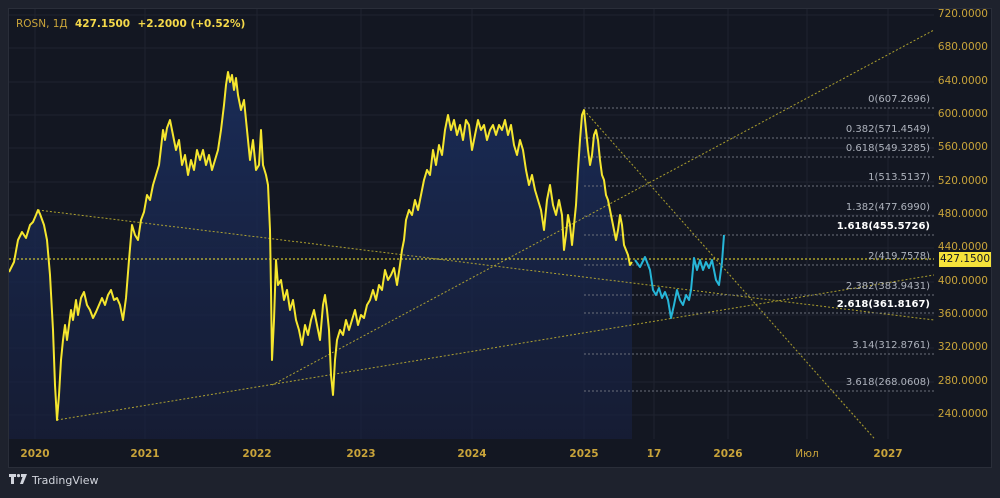 Image resolution: width=1000 pixels, height=498 pixels. What do you see at coordinates (962, 214) in the screenshot?
I see `y-tick: 480.0000` at bounding box center [962, 214].